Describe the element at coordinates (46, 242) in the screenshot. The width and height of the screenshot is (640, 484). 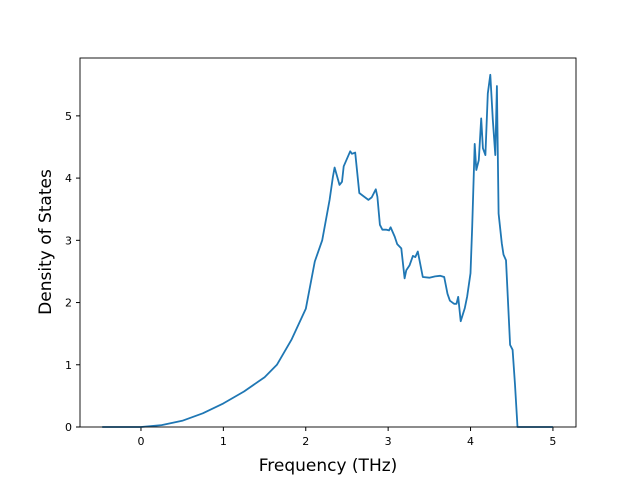
I see `y-axis-label: Density of States` at that location.